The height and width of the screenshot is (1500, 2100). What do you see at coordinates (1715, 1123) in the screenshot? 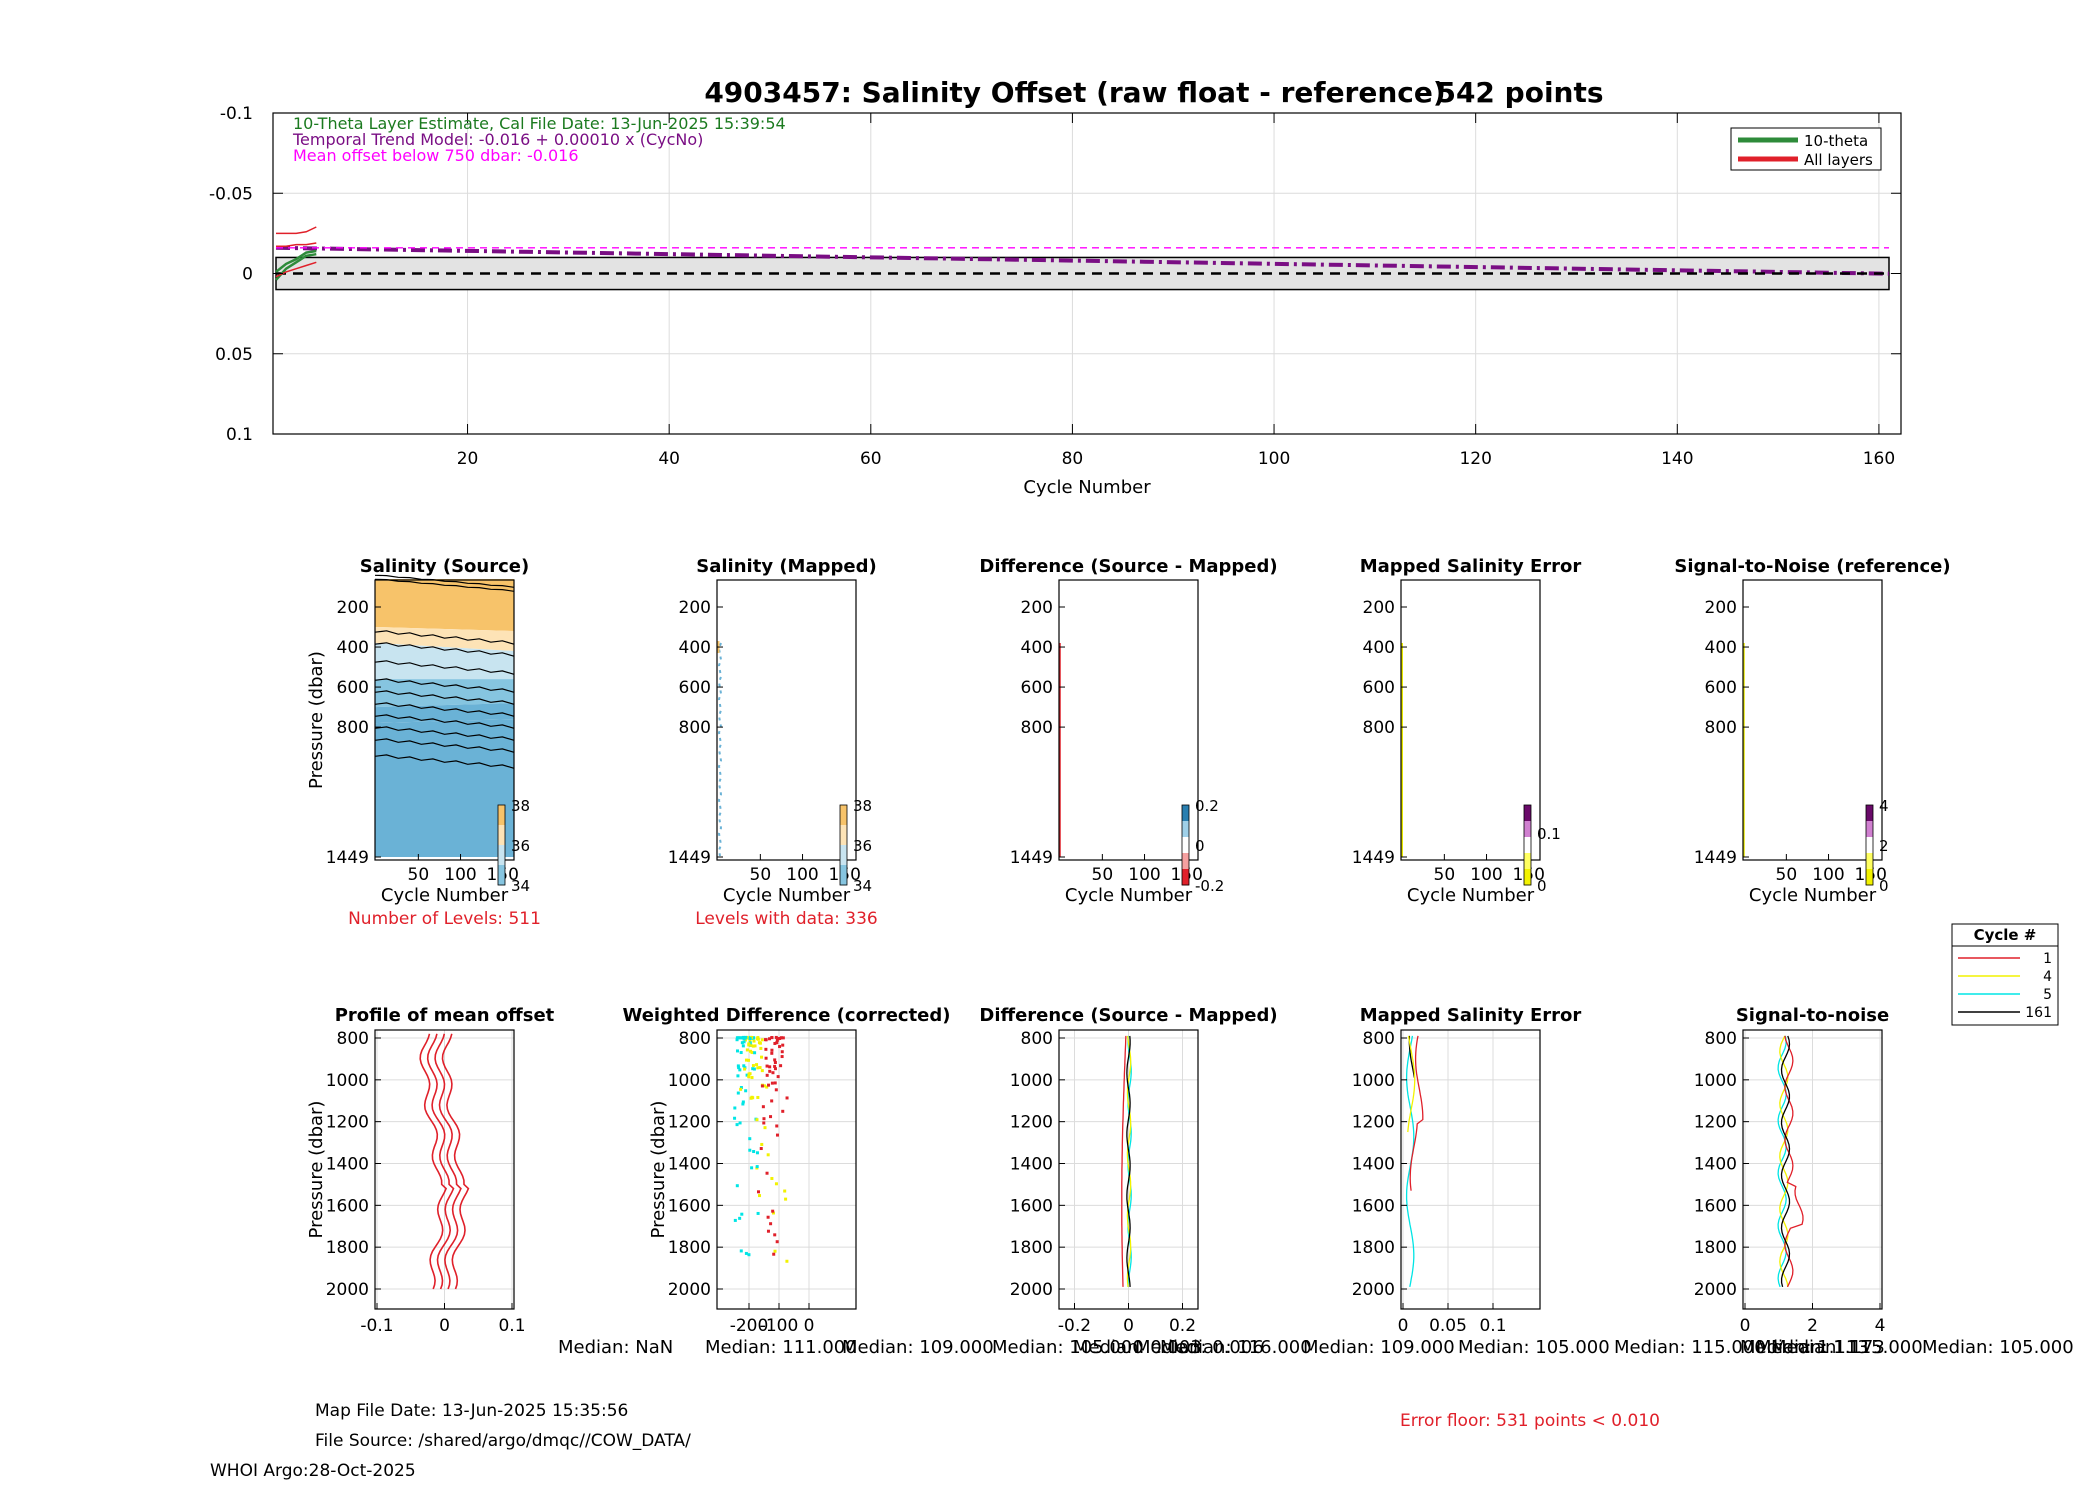
I see `row3-ytick-label: 1200` at bounding box center [1715, 1123].